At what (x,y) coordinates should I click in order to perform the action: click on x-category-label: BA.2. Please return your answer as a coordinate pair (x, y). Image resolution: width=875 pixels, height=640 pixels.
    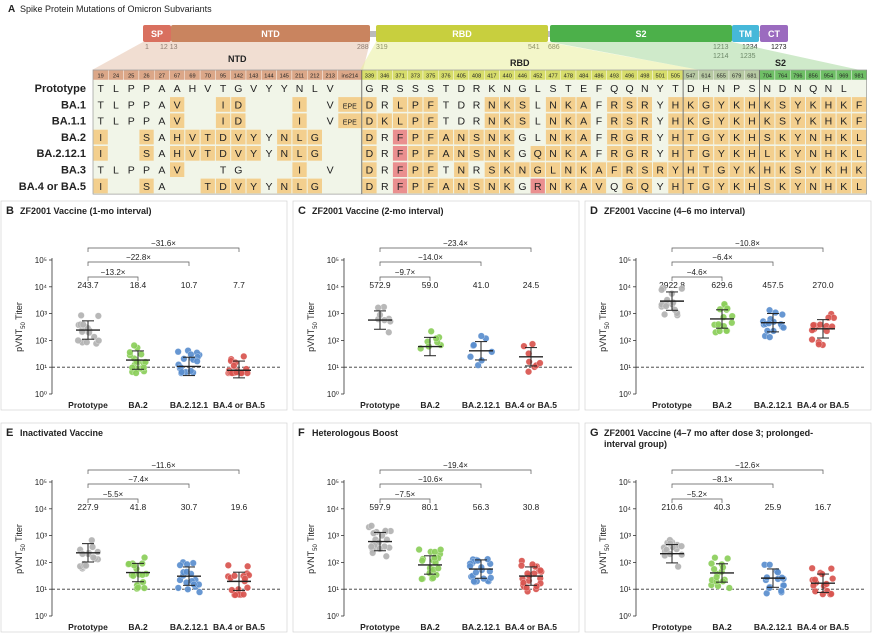
    Looking at the image, I should click on (722, 405).